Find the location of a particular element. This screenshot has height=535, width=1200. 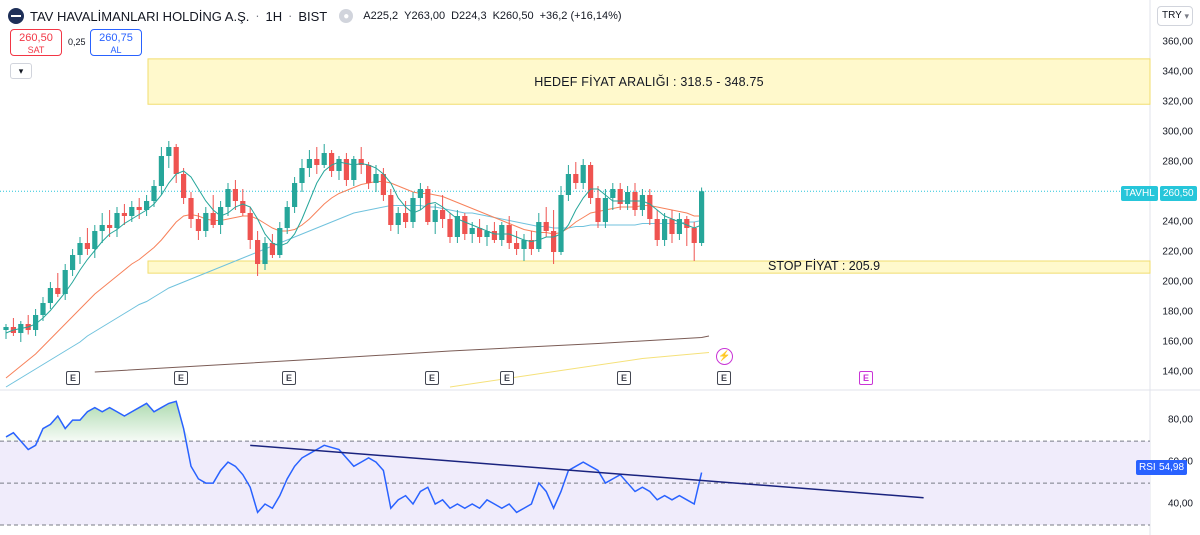

price-axis-tick: 280,00 is located at coordinates (1177, 162).